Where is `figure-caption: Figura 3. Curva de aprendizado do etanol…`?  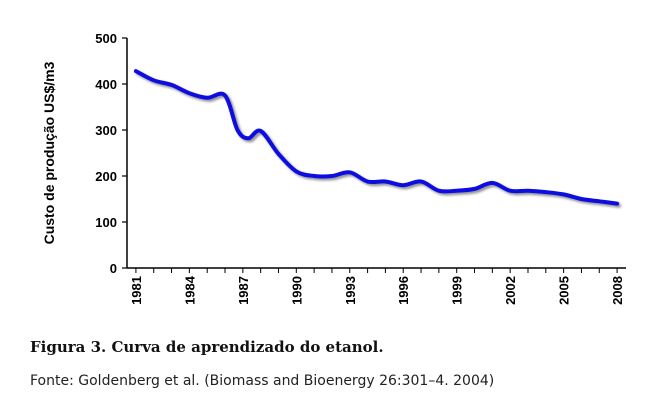
figure-caption: Figura 3. Curva de aprendizado do etanol… is located at coordinates (207, 347).